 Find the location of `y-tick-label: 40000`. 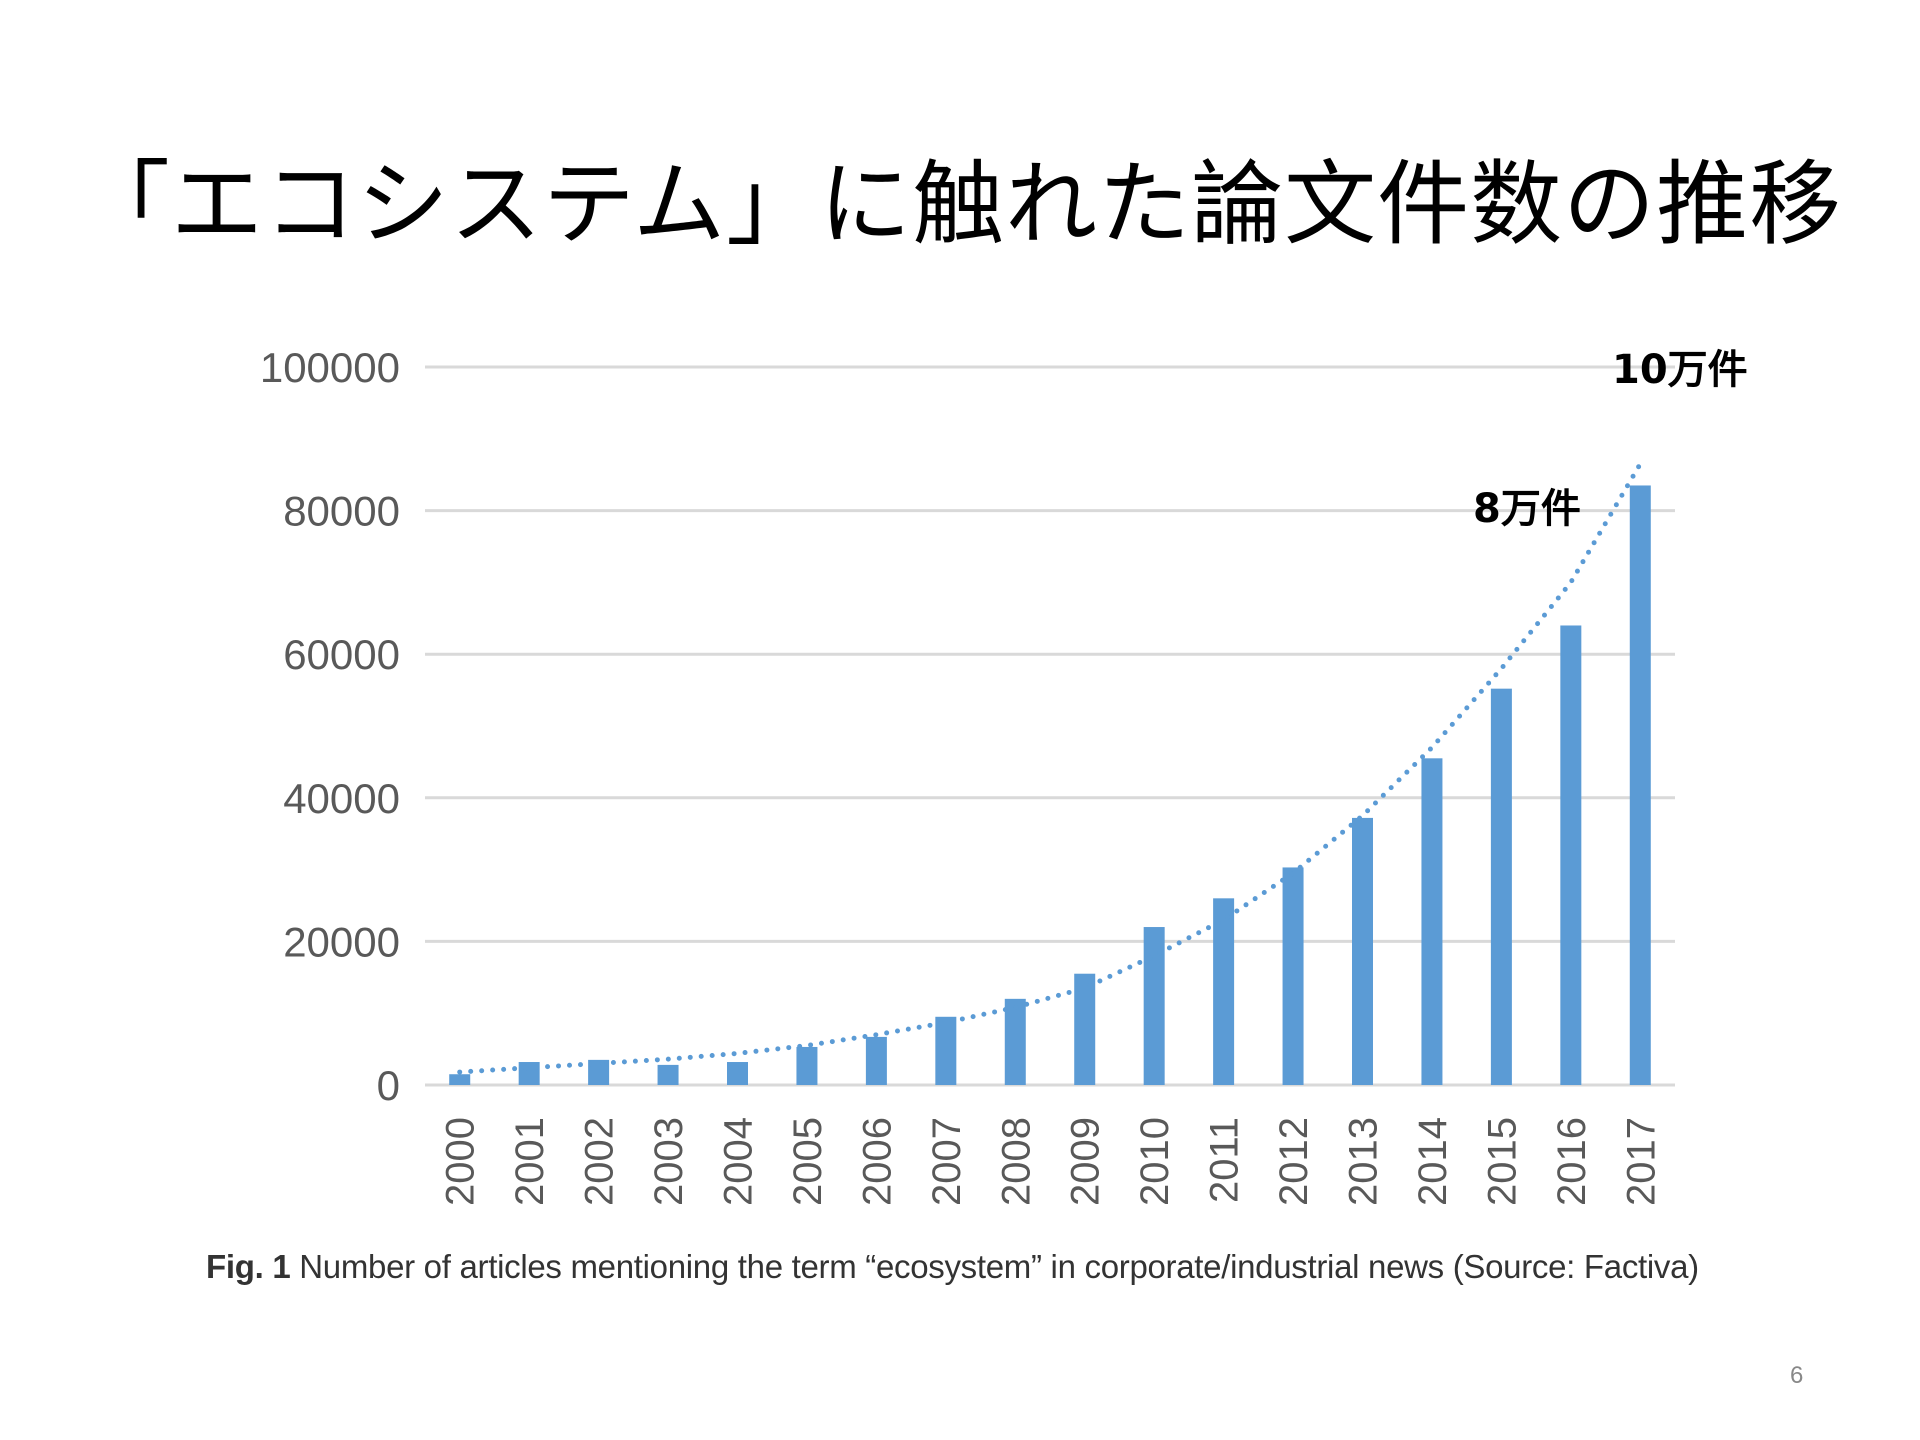

y-tick-label: 40000 is located at coordinates (341, 798).